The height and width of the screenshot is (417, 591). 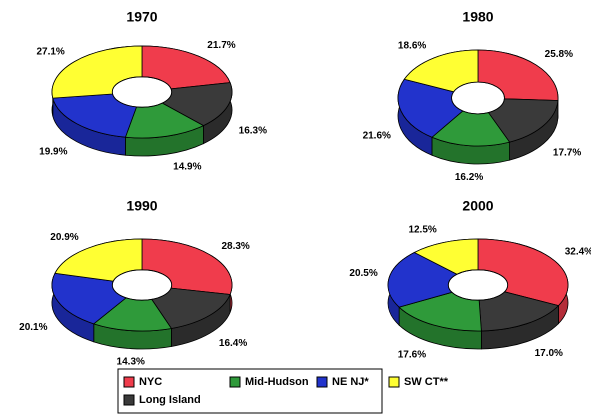 I want to click on data-label: 27.1%, so click(x=50, y=51).